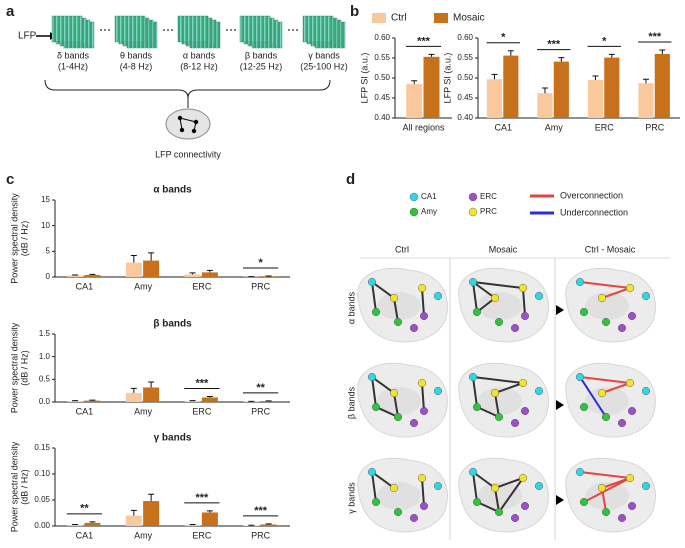 The image size is (685, 548). Describe the element at coordinates (188, 124) in the screenshot. I see `brain-icon` at that location.